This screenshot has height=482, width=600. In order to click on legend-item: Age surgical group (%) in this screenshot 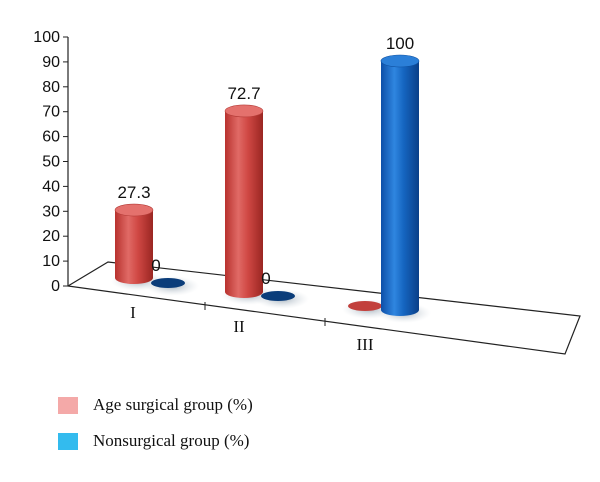, I will do `click(155, 404)`.